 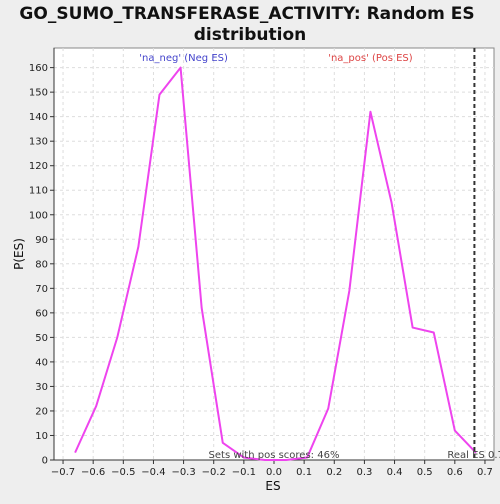 I want to click on y-tick-label: 10, so click(x=41, y=436).